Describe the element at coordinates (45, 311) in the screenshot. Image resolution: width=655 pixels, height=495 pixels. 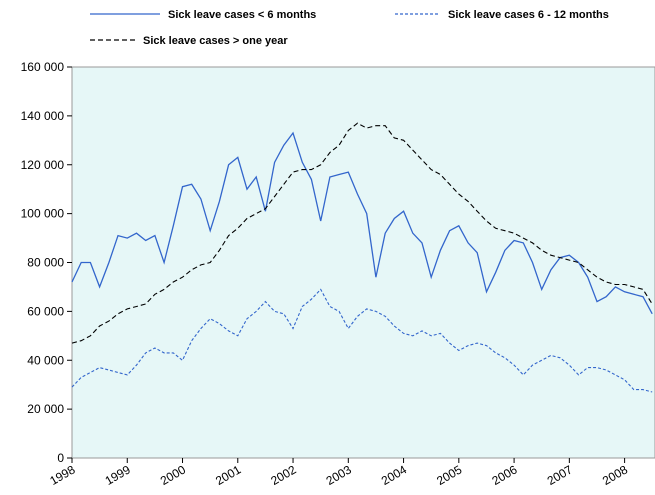
I see `y-tick-label: 60 000` at that location.